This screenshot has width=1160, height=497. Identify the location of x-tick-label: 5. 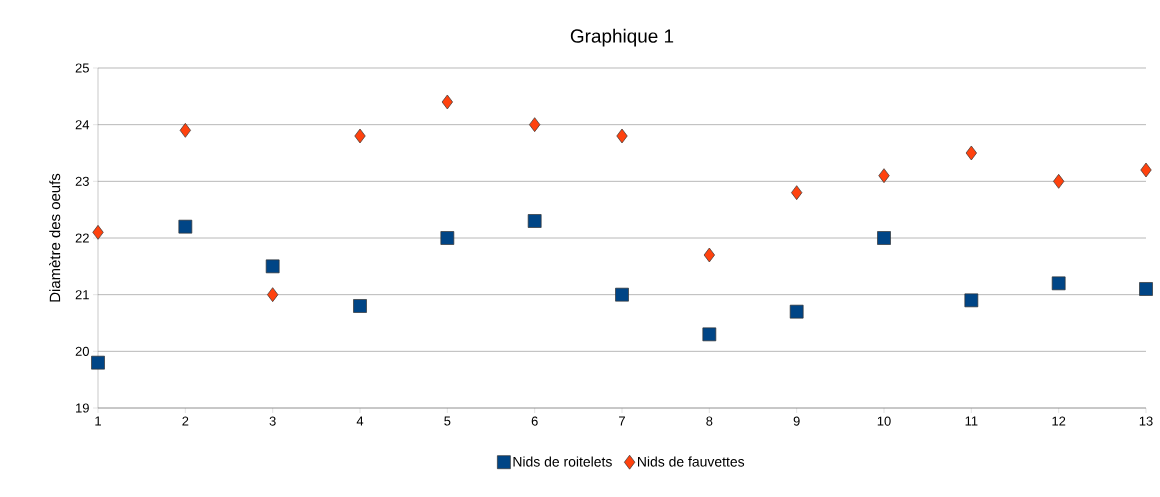
(447, 421).